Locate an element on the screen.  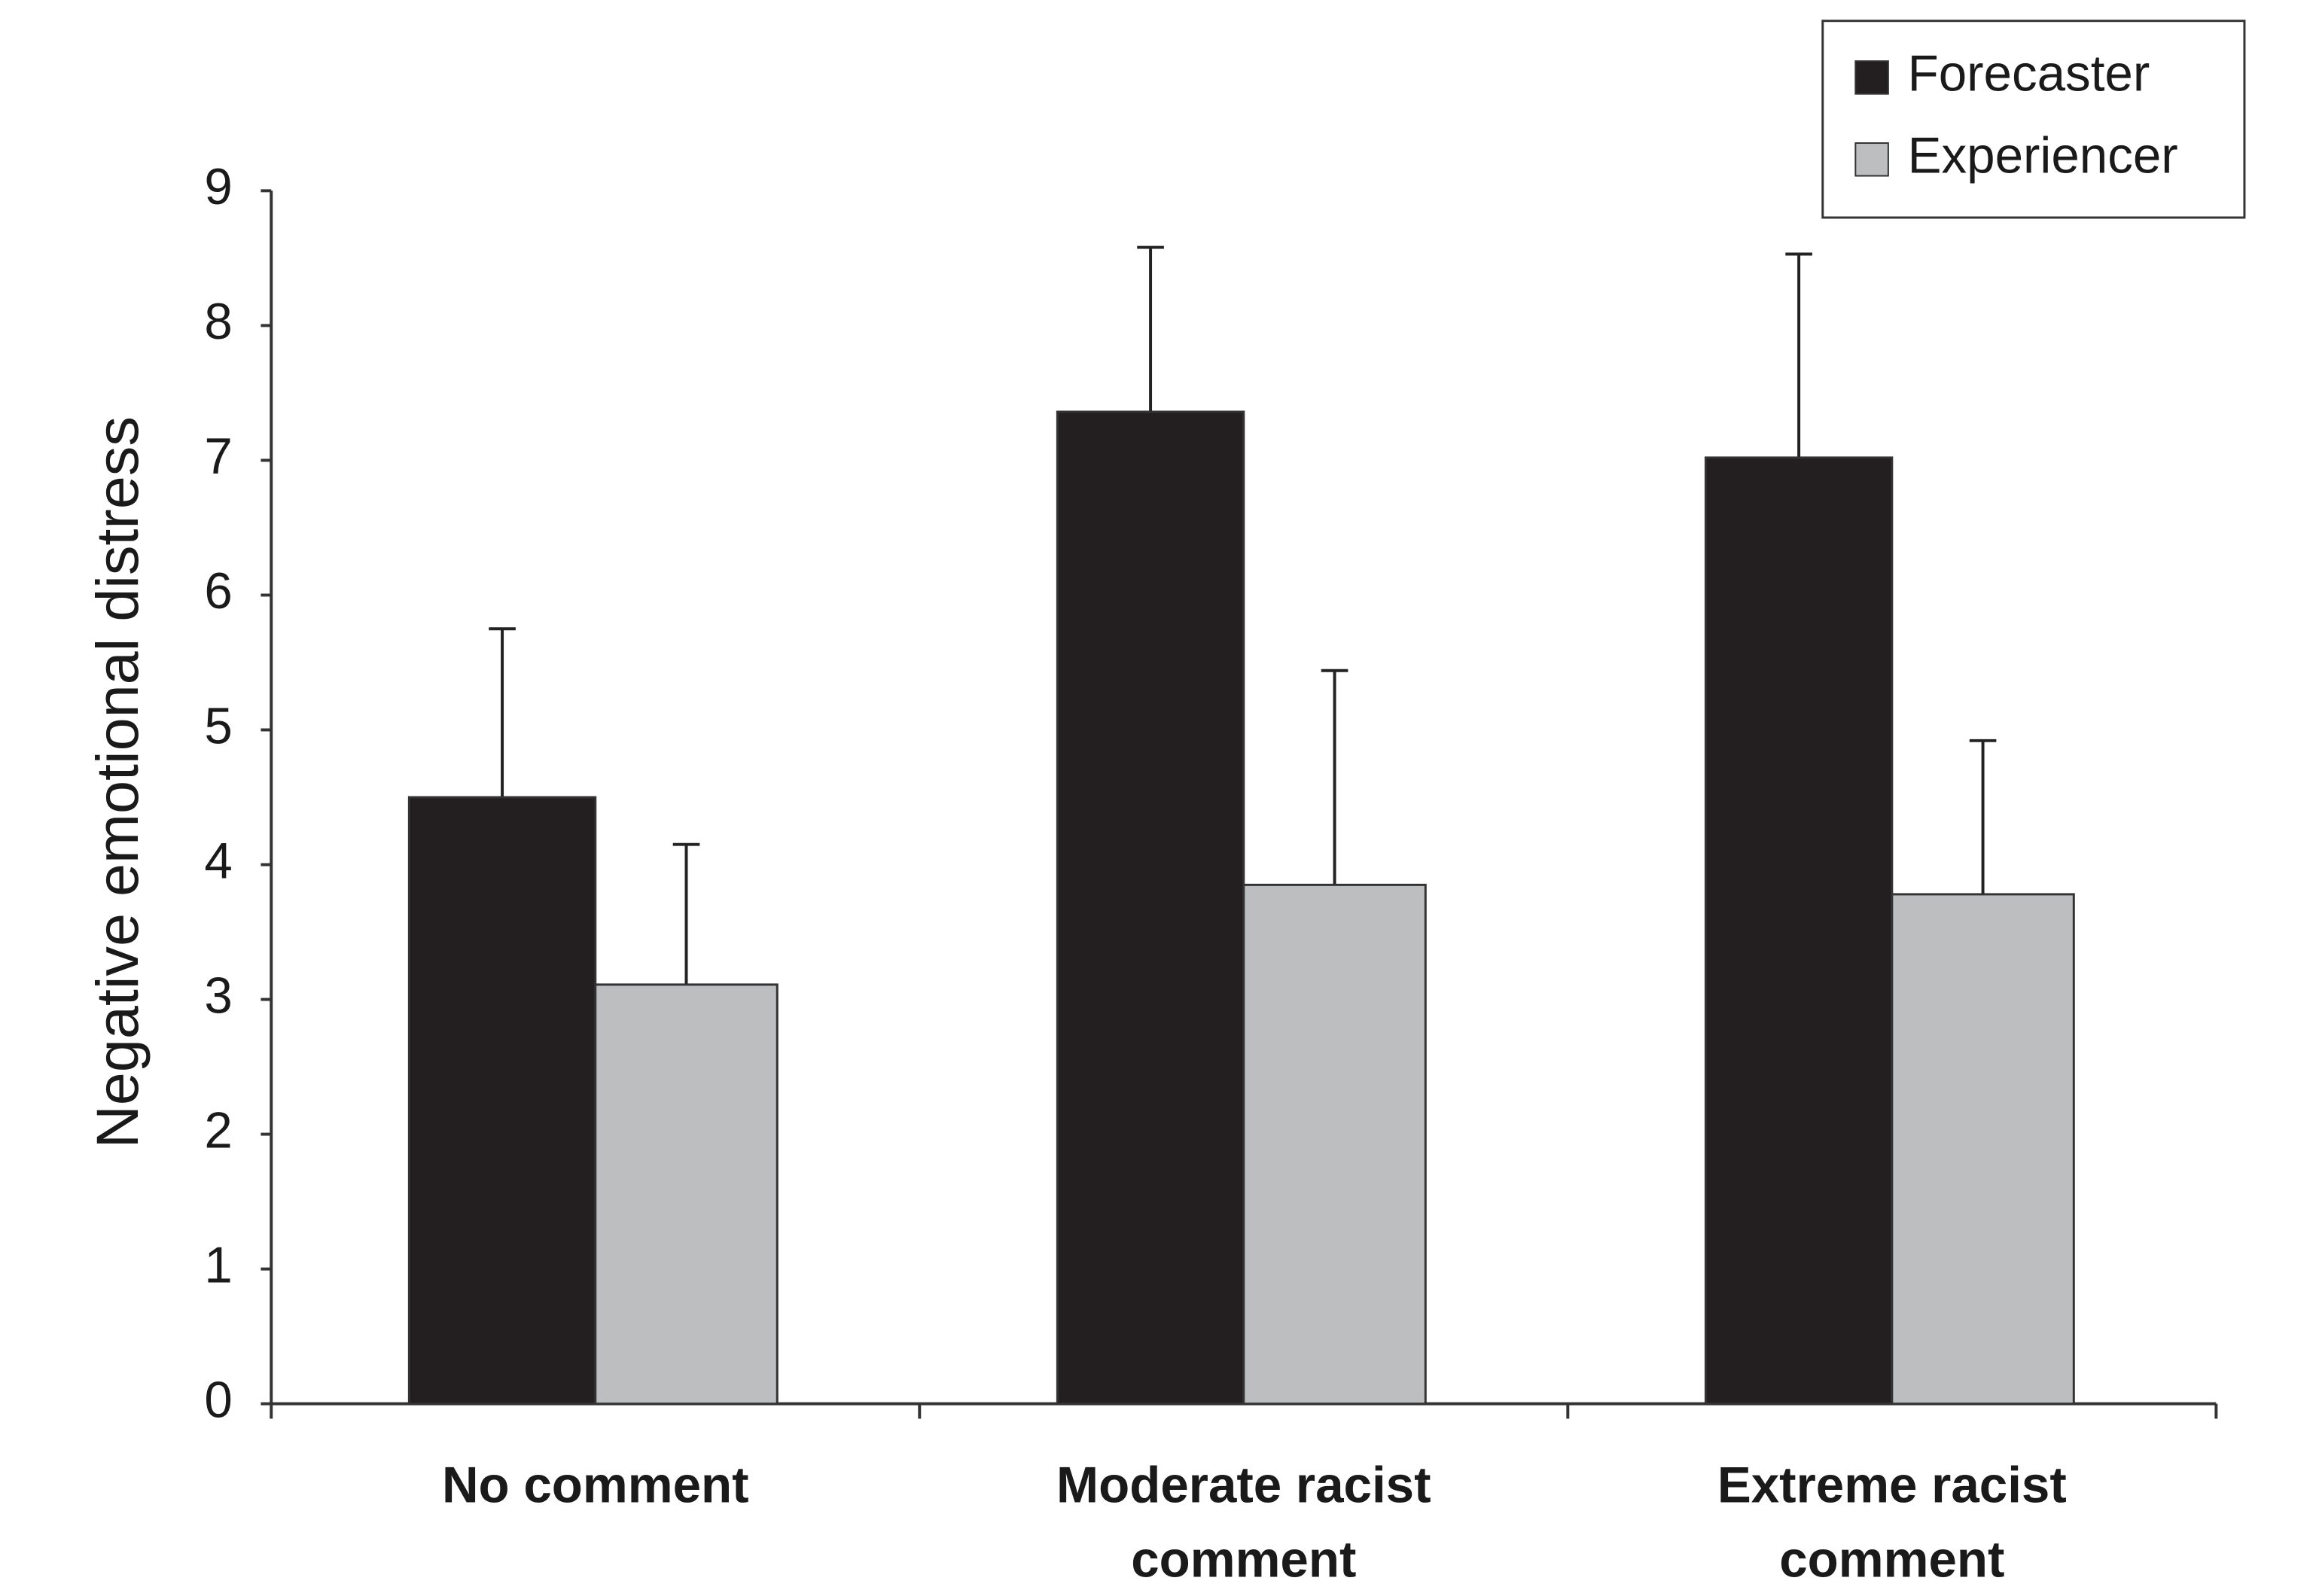
legend-label: Experiencer is located at coordinates (2043, 156).